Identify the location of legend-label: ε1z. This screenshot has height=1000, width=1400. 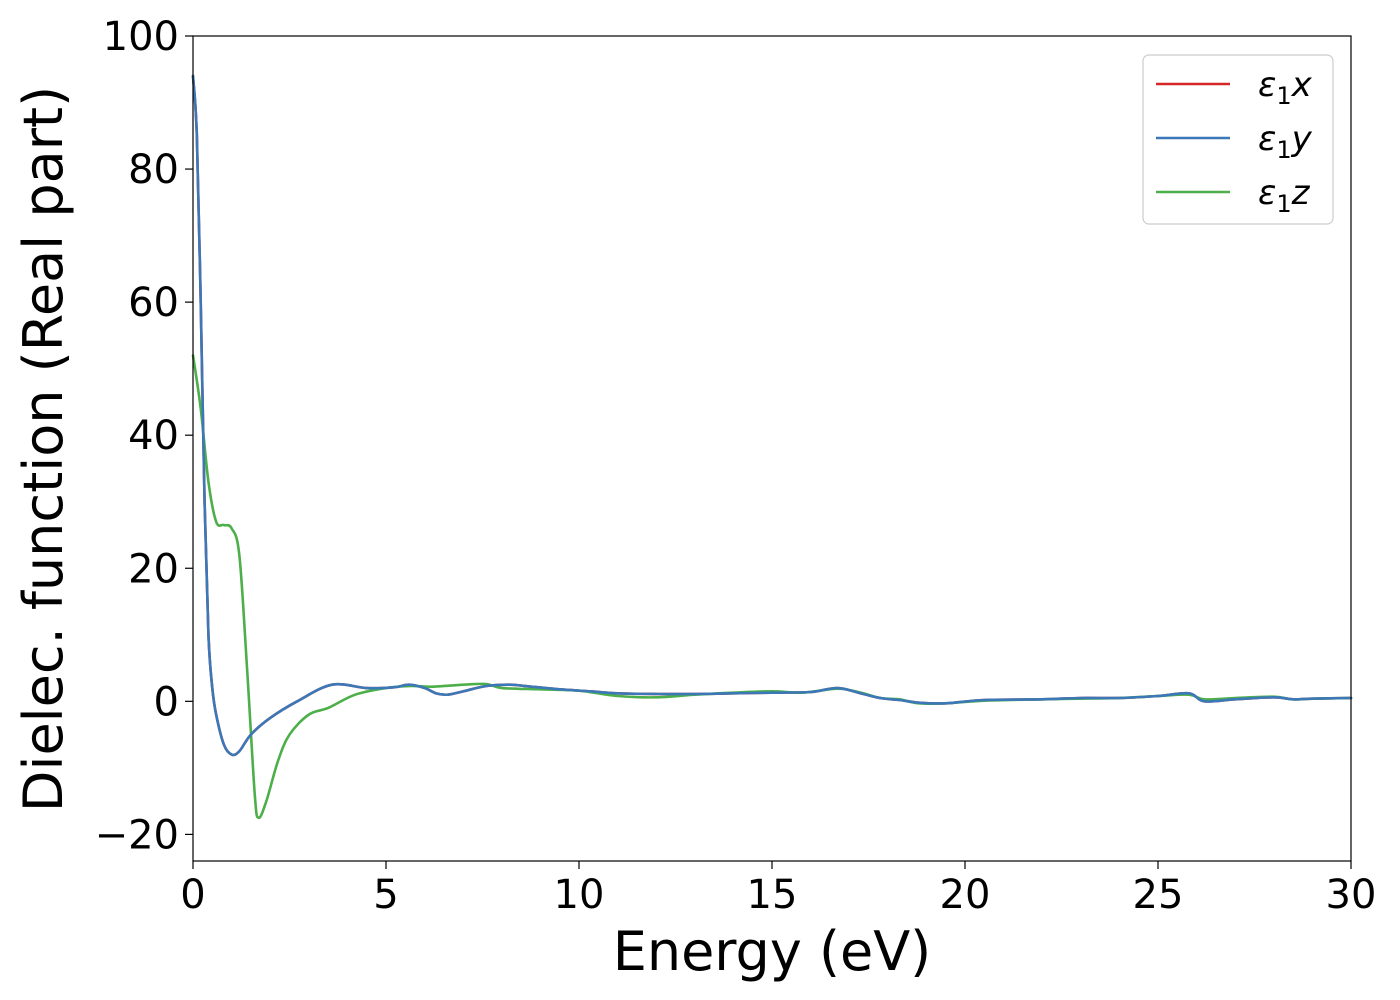
(1284, 195).